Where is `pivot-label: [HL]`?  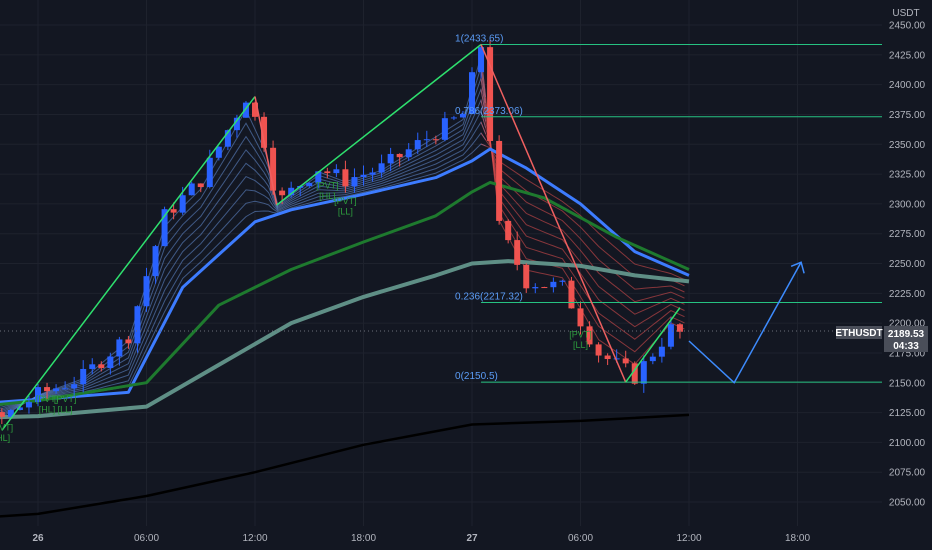 pivot-label: [HL] is located at coordinates (327, 196).